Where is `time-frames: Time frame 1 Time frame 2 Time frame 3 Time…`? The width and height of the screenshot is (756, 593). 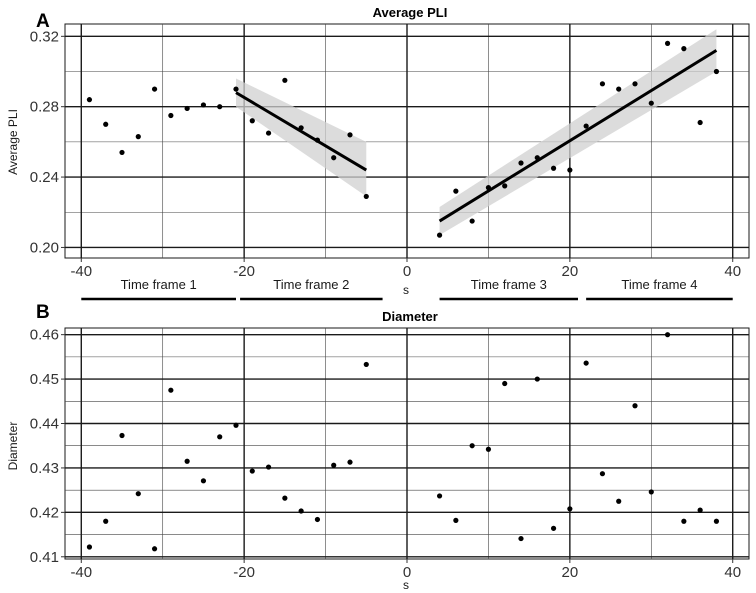
time-frames: Time frame 1 Time frame 2 Time frame 3 Time… is located at coordinates (407, 289).